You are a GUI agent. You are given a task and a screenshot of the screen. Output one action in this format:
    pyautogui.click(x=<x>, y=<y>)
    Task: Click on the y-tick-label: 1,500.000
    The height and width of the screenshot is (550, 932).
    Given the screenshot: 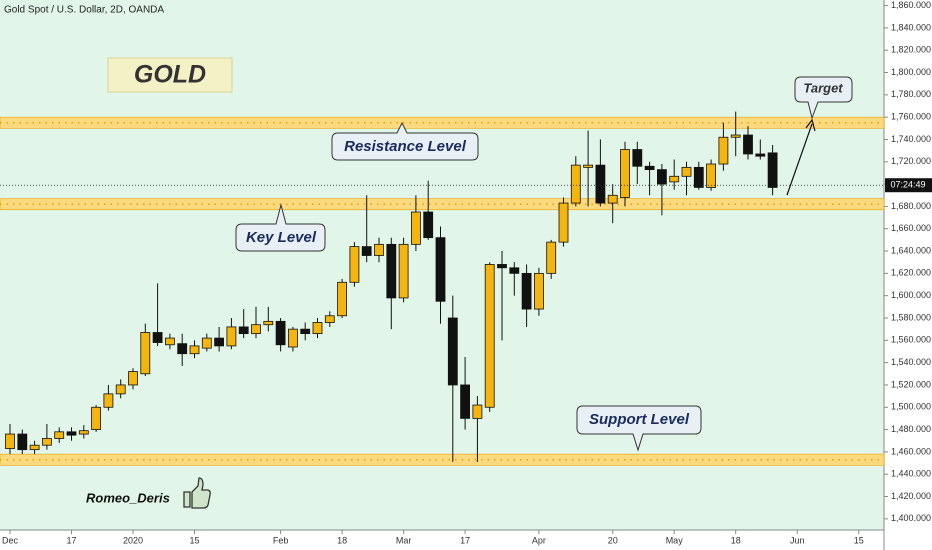 What is the action you would take?
    pyautogui.click(x=911, y=407)
    